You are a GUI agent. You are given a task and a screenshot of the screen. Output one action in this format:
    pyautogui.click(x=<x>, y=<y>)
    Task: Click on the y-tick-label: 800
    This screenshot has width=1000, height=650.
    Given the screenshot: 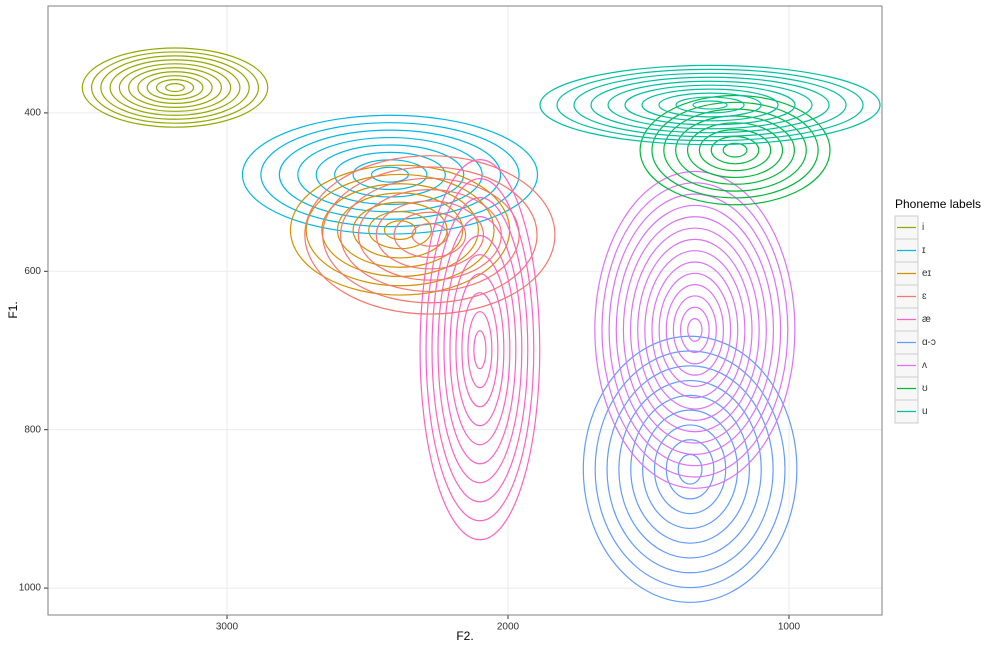 What is the action you would take?
    pyautogui.click(x=32, y=429)
    